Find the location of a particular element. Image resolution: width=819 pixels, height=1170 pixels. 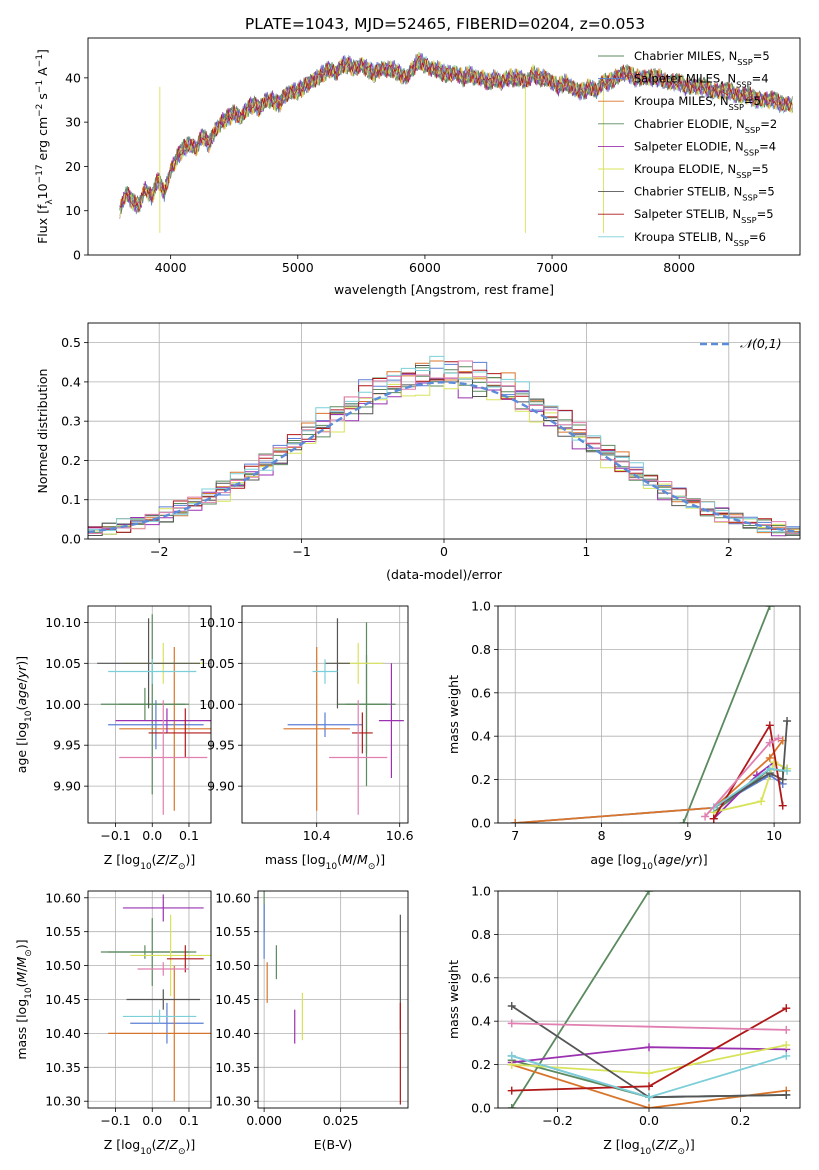

y-tick-label: 10.30 is located at coordinates (233, 1101).